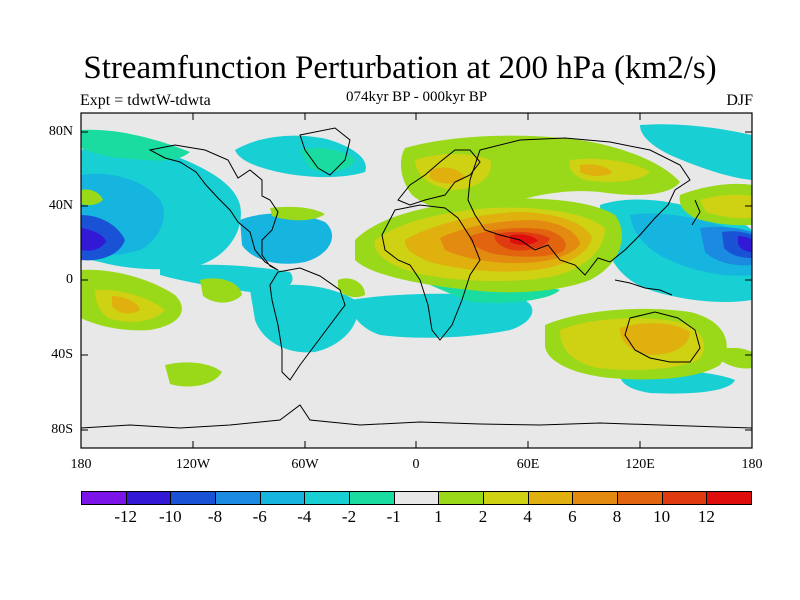 Image resolution: width=800 pixels, height=600 pixels. I want to click on colorbar-label: 12, so click(706, 516).